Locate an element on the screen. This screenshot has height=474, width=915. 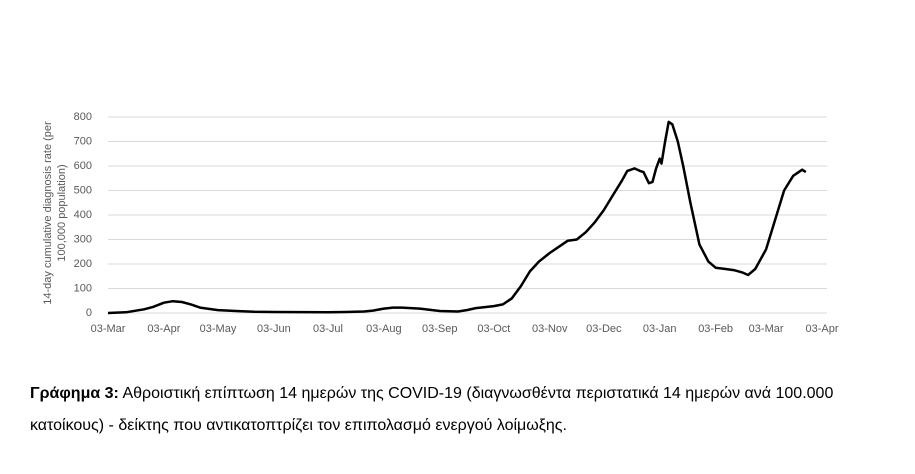
x-tick-label: 03-Dec is located at coordinates (604, 329).